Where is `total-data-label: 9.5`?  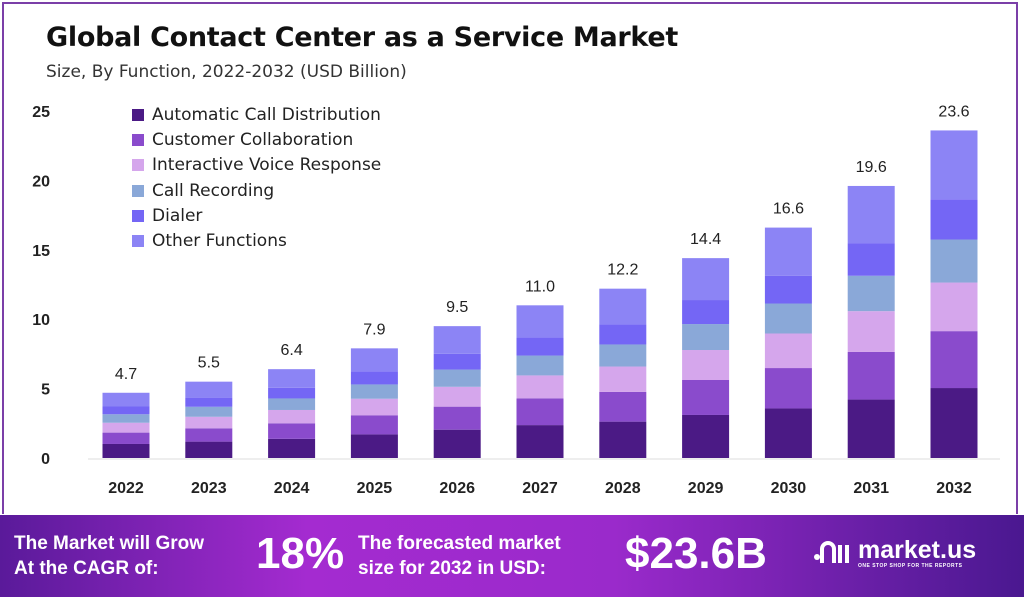 total-data-label: 9.5 is located at coordinates (457, 307).